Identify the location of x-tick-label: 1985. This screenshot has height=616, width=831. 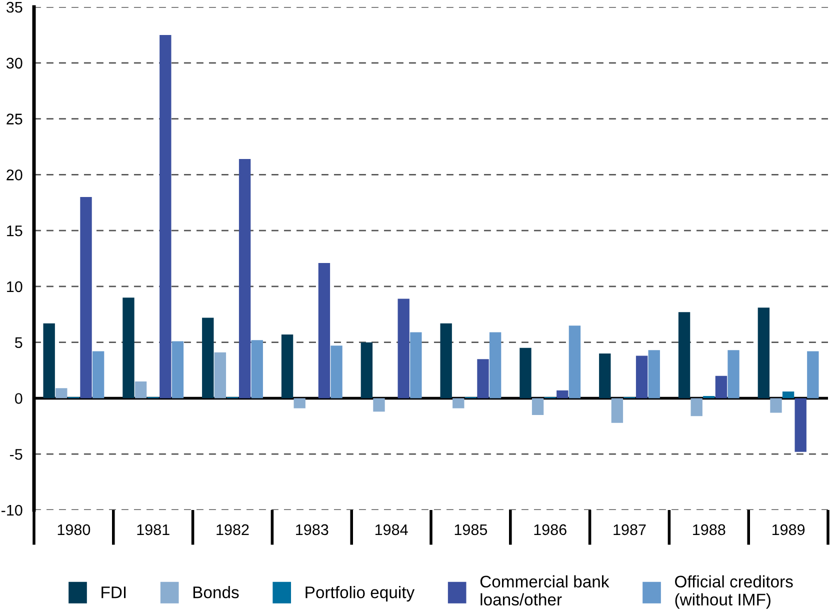
(471, 530).